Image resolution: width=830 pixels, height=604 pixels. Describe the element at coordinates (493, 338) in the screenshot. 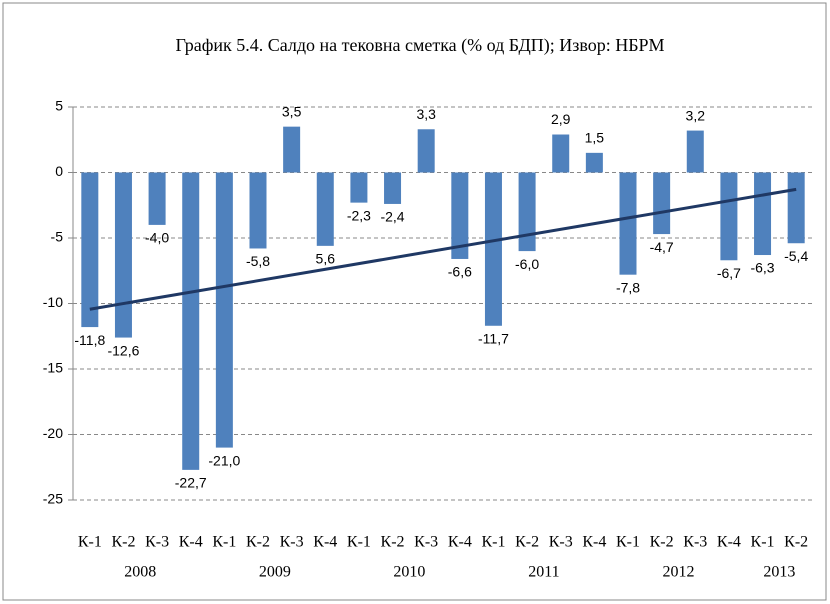

I see `data-label: -11,7` at that location.